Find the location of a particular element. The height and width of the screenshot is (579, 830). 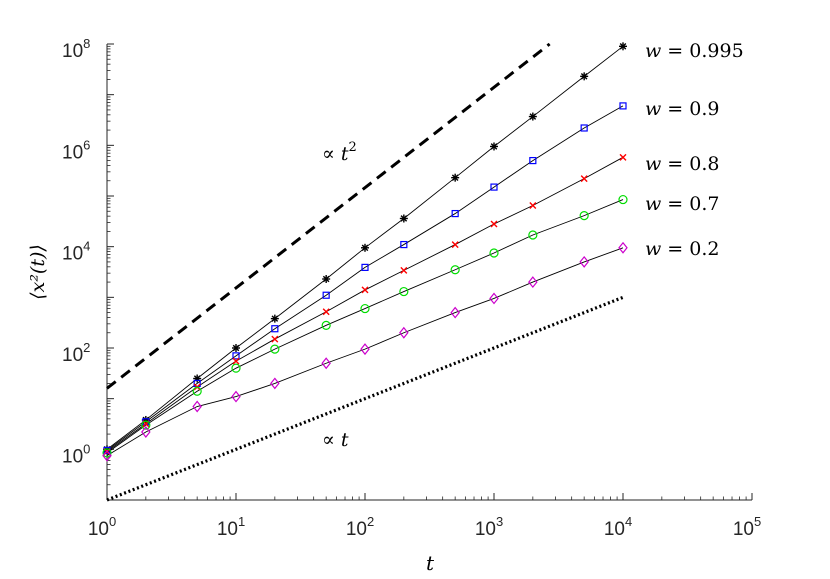

series-label: w = 0.2 is located at coordinates (682, 249).